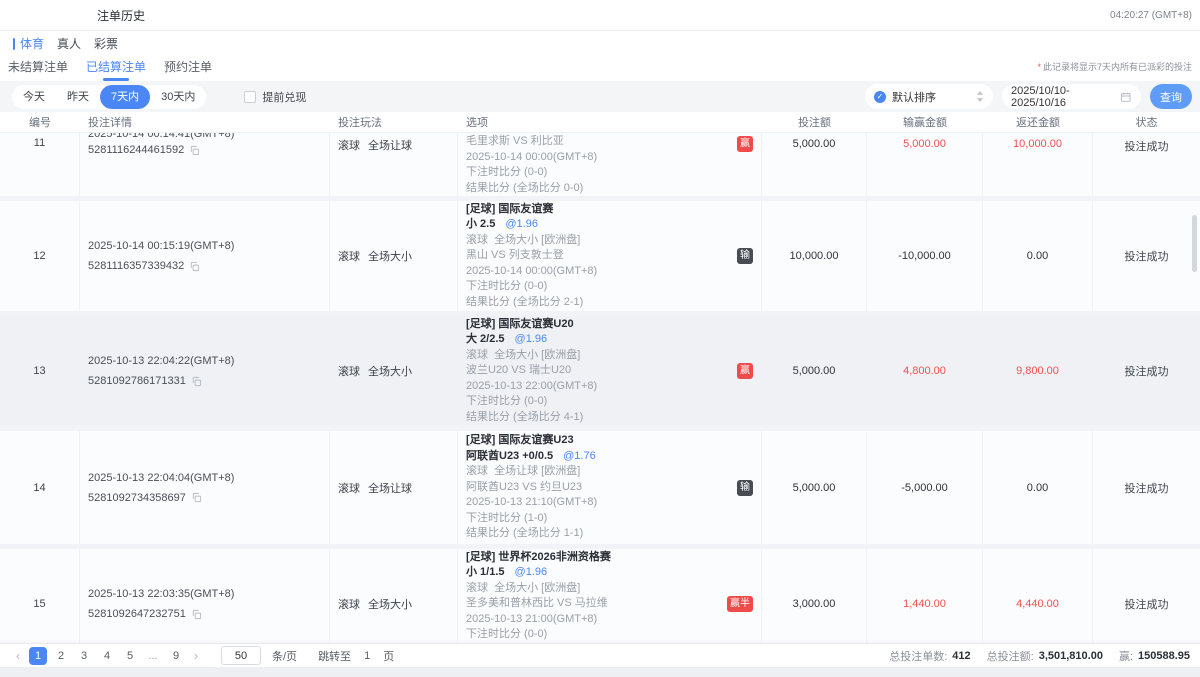 The width and height of the screenshot is (1200, 677). I want to click on page-button-5: 5, so click(130, 655).